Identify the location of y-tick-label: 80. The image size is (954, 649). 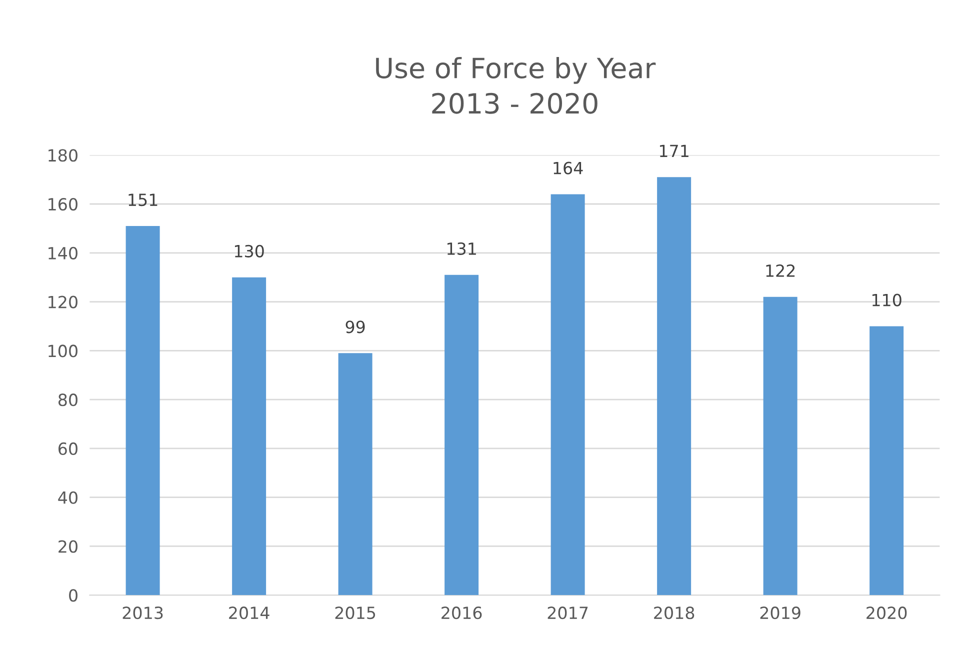
(68, 400).